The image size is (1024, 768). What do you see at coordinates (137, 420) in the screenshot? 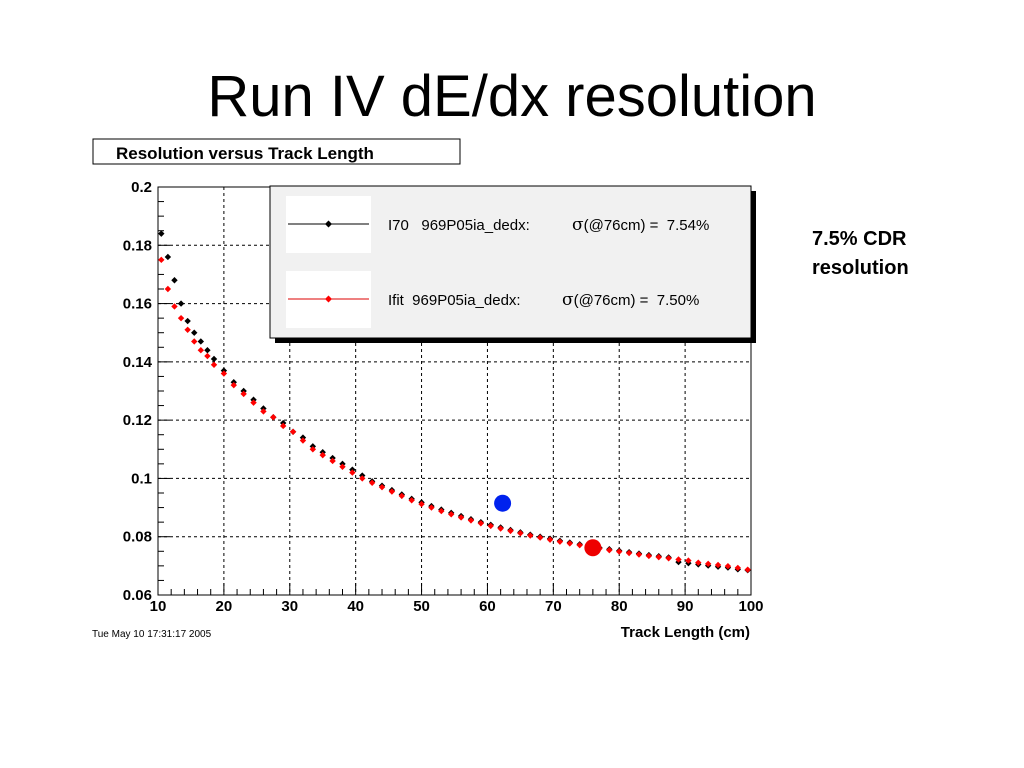
I see `y-tick-label: 0.12` at bounding box center [137, 420].